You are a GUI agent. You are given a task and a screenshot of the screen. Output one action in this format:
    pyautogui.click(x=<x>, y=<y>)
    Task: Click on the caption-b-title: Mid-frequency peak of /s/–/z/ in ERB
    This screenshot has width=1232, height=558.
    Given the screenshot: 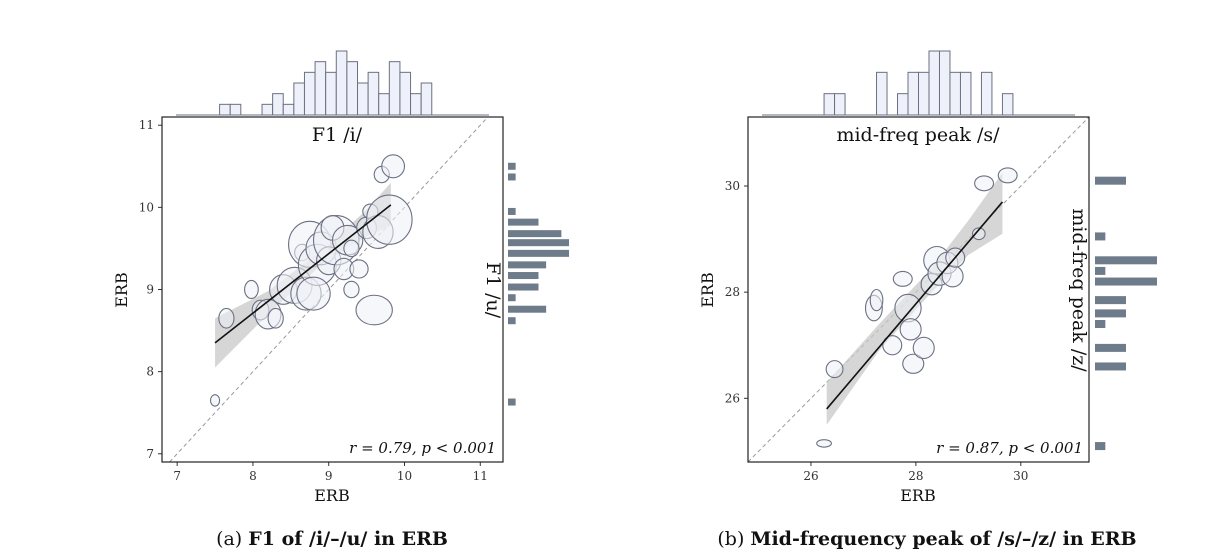 What is the action you would take?
    pyautogui.click(x=943, y=539)
    